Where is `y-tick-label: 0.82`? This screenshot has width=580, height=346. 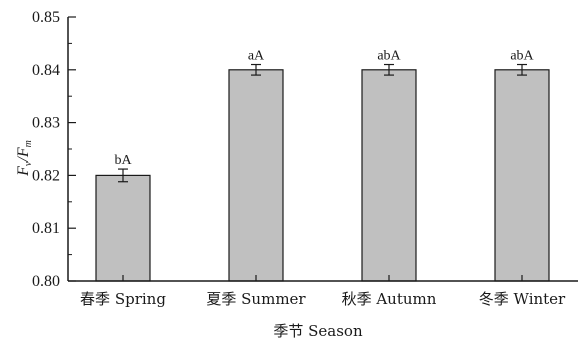 y-tick-label: 0.82 is located at coordinates (46, 175).